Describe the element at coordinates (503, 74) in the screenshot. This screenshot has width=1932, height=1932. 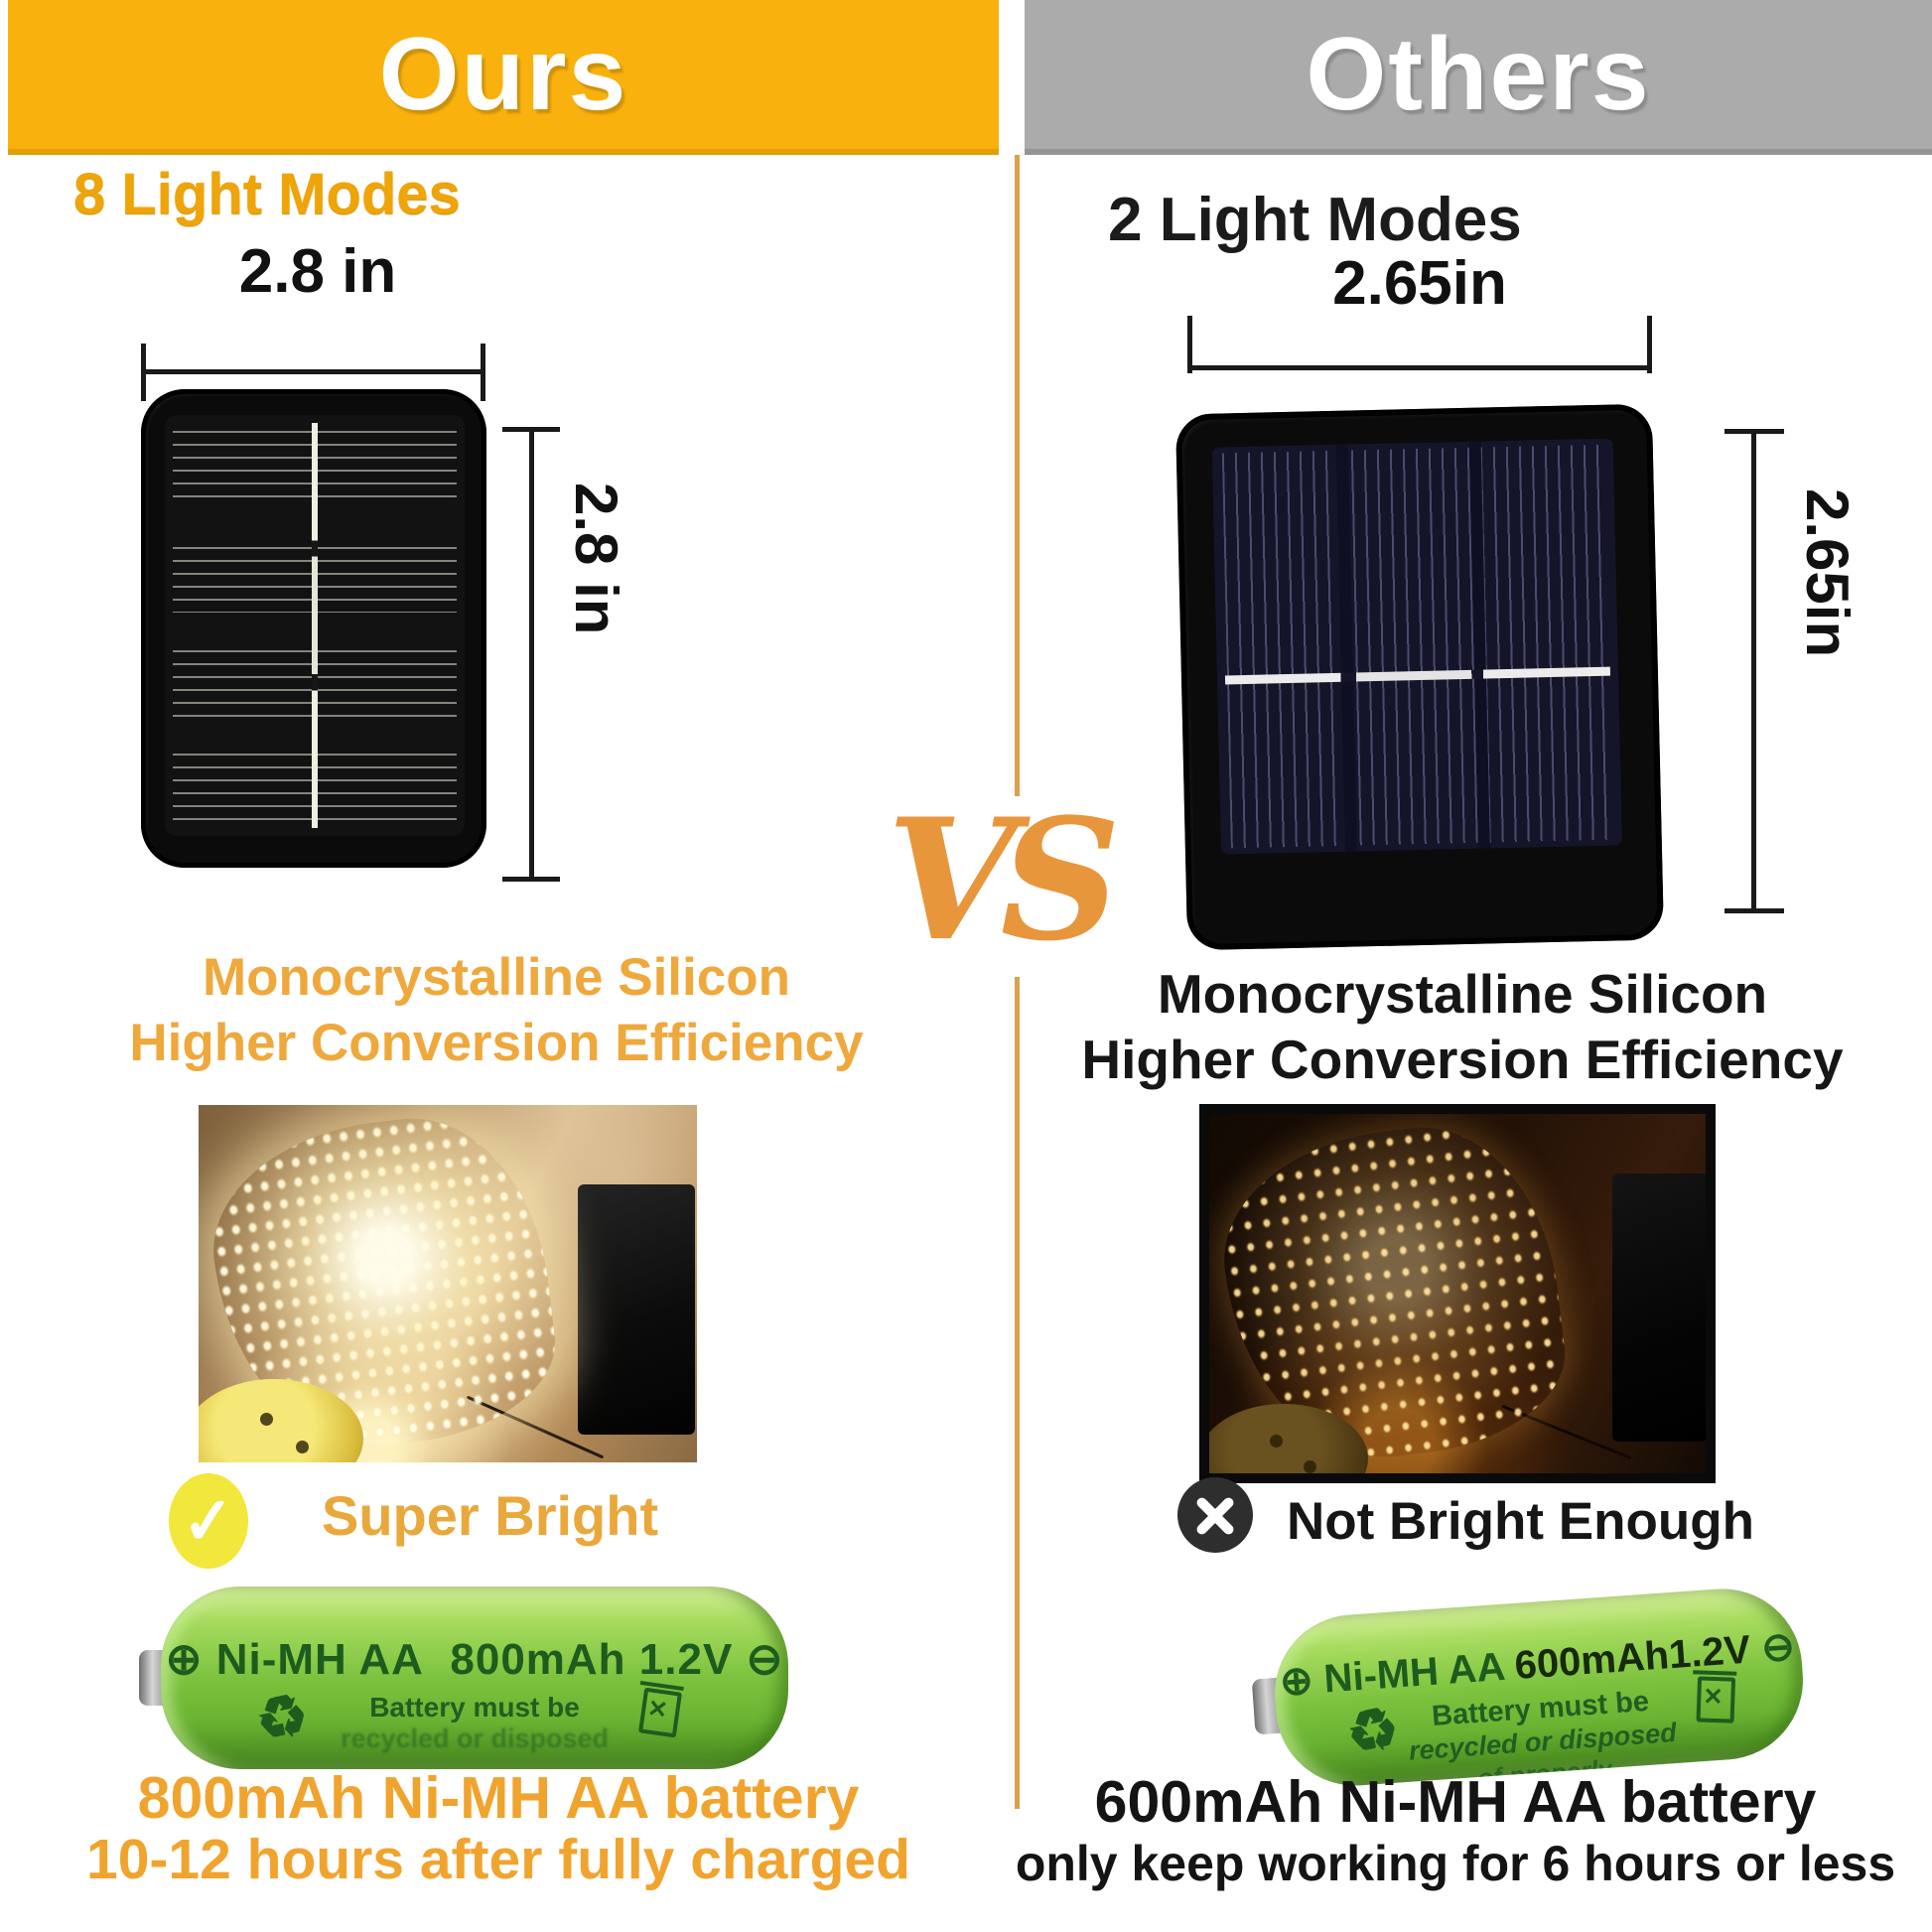
I see `header-ours-title: Ours` at that location.